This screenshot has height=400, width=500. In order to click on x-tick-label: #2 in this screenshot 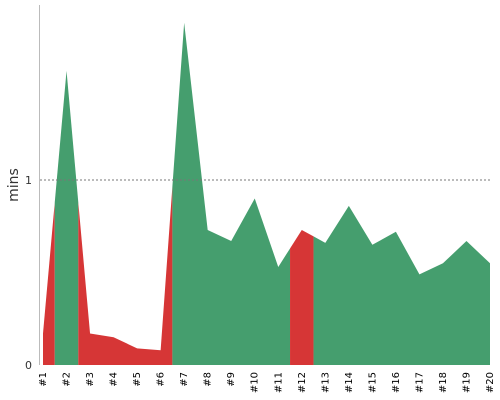, I will do `click(67, 379)`.